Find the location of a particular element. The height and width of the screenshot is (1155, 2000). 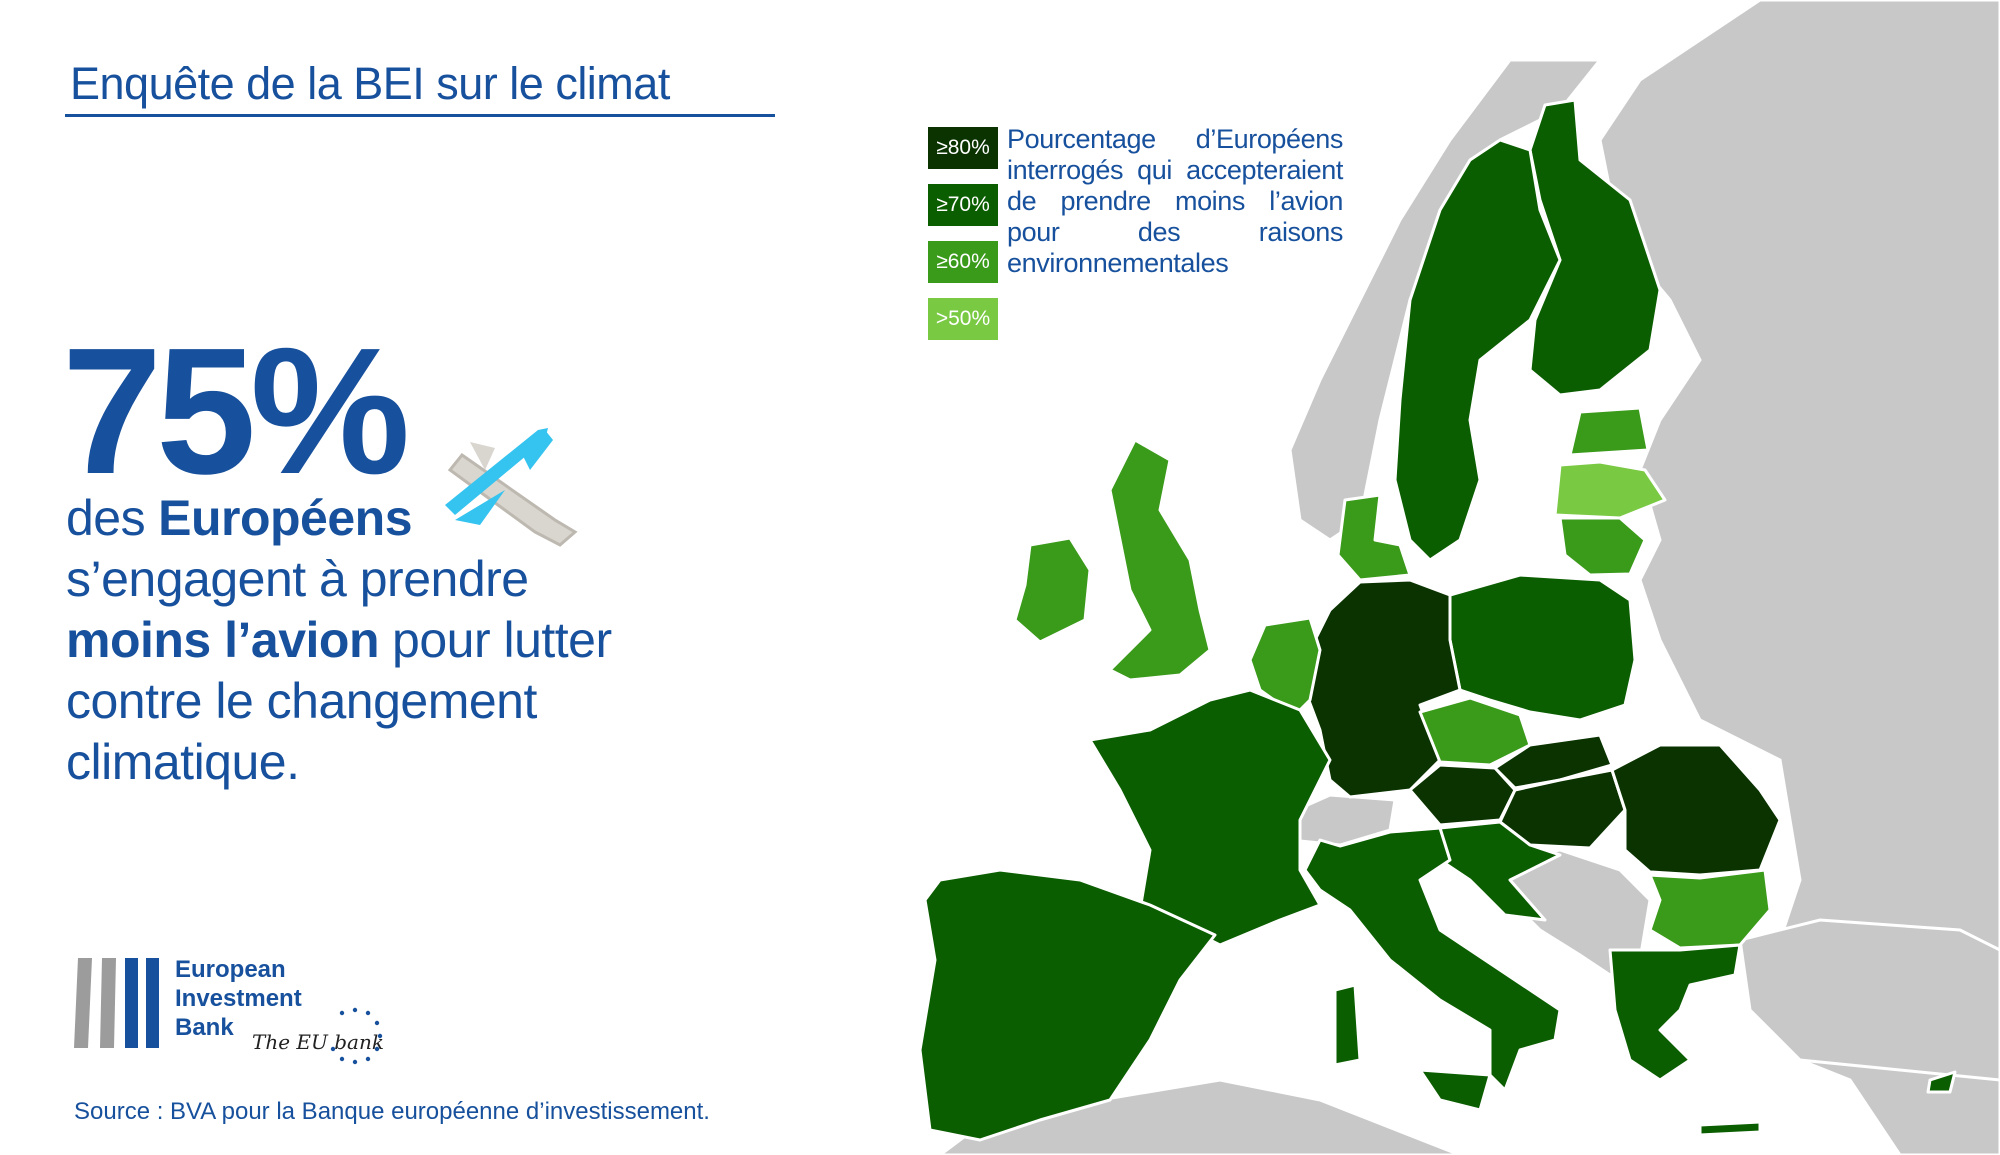

sweden is located at coordinates (1477, 350).